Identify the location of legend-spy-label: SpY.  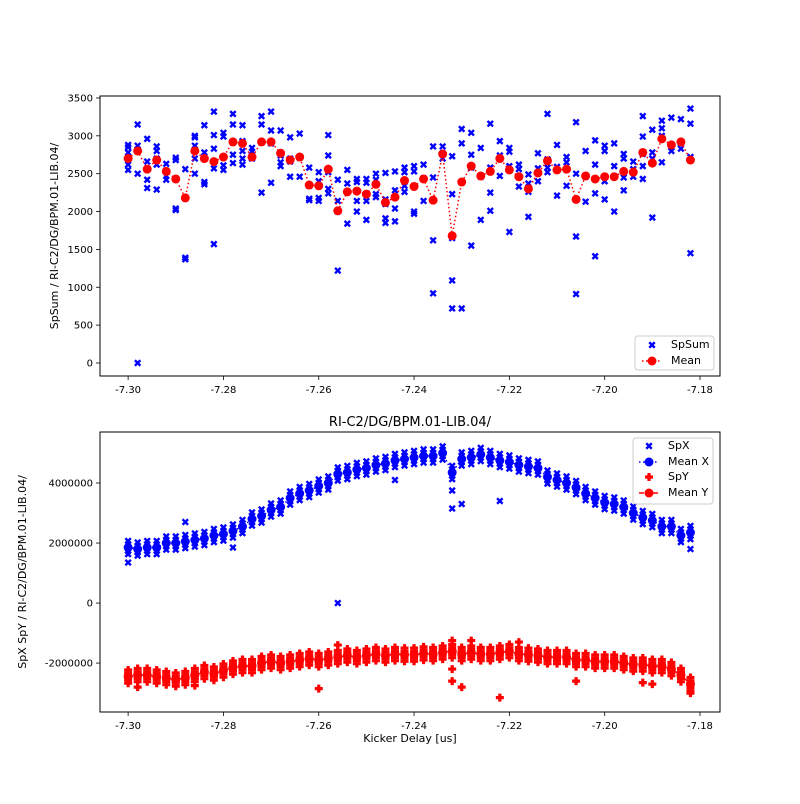
(678, 476).